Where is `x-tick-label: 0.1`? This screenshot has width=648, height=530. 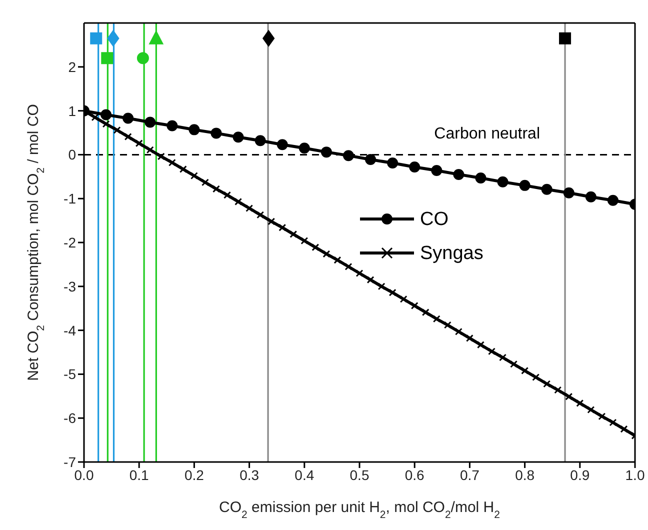 x-tick-label: 0.1 is located at coordinates (139, 474).